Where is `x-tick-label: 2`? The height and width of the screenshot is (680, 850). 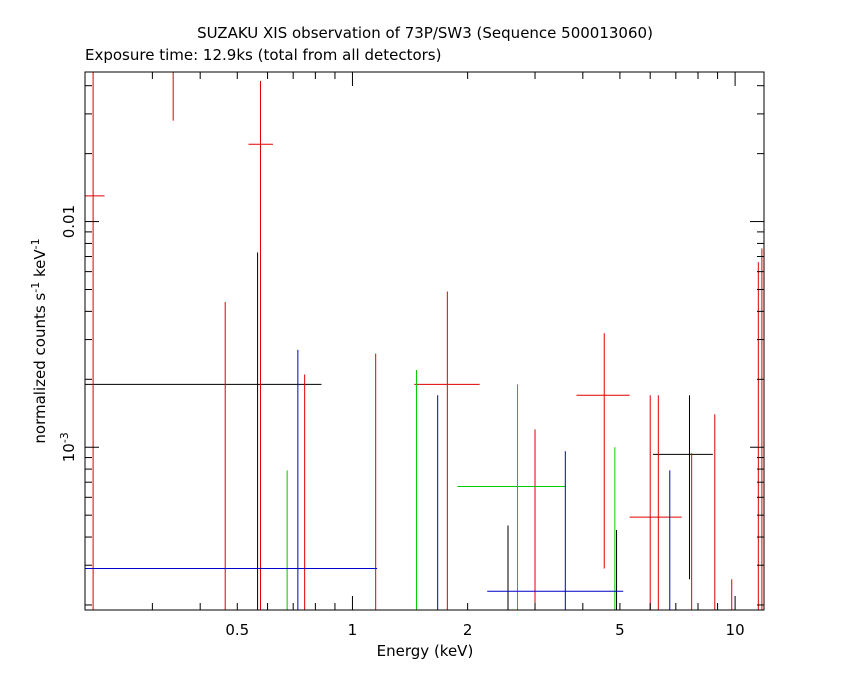
x-tick-label: 2 is located at coordinates (468, 630).